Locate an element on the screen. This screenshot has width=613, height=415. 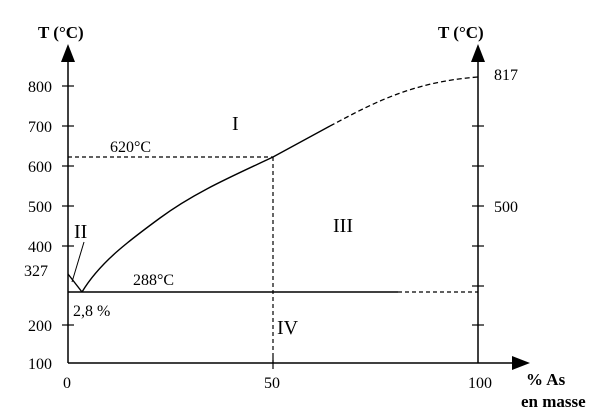
left-axis-title: T (°C) is located at coordinates (61, 32).